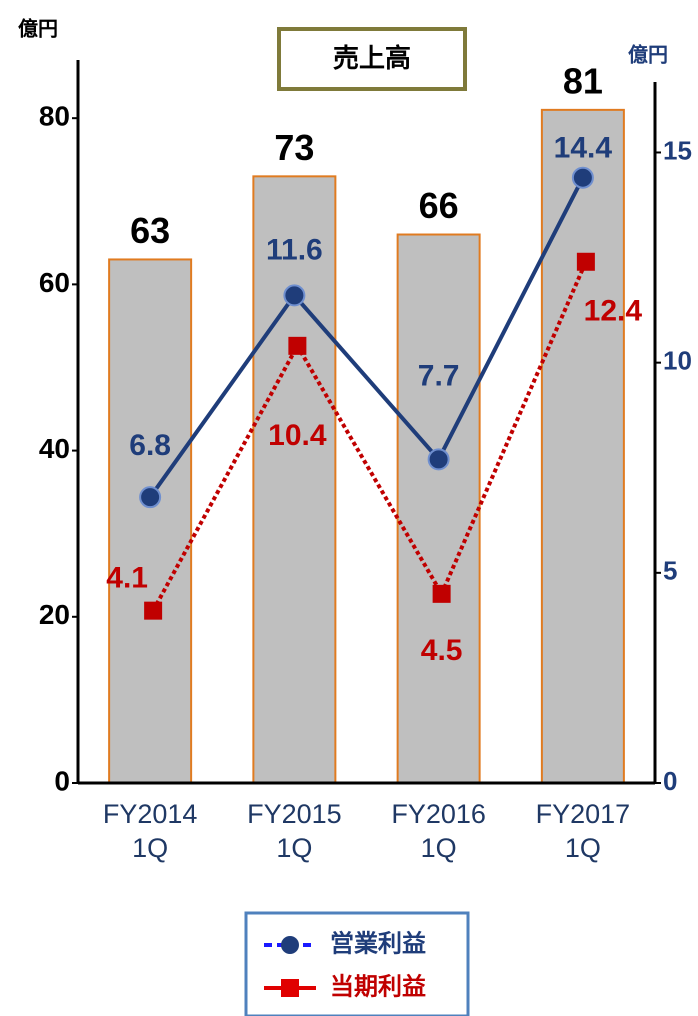 The height and width of the screenshot is (1016, 698). What do you see at coordinates (38, 28) in the screenshot?
I see `y-unit: 億円` at bounding box center [38, 28].